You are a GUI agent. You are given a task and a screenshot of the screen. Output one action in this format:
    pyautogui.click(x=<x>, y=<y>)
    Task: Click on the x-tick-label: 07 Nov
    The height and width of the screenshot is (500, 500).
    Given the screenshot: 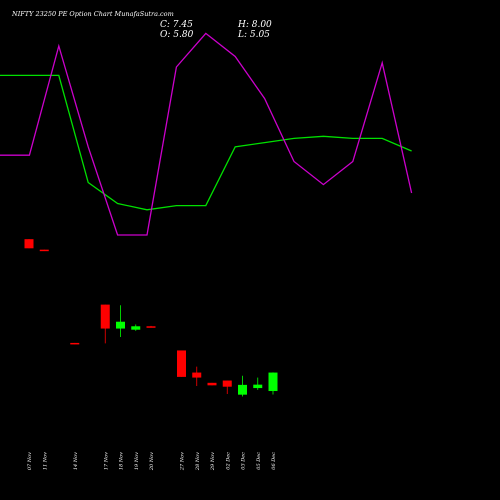 What is the action you would take?
    pyautogui.click(x=30, y=461)
    